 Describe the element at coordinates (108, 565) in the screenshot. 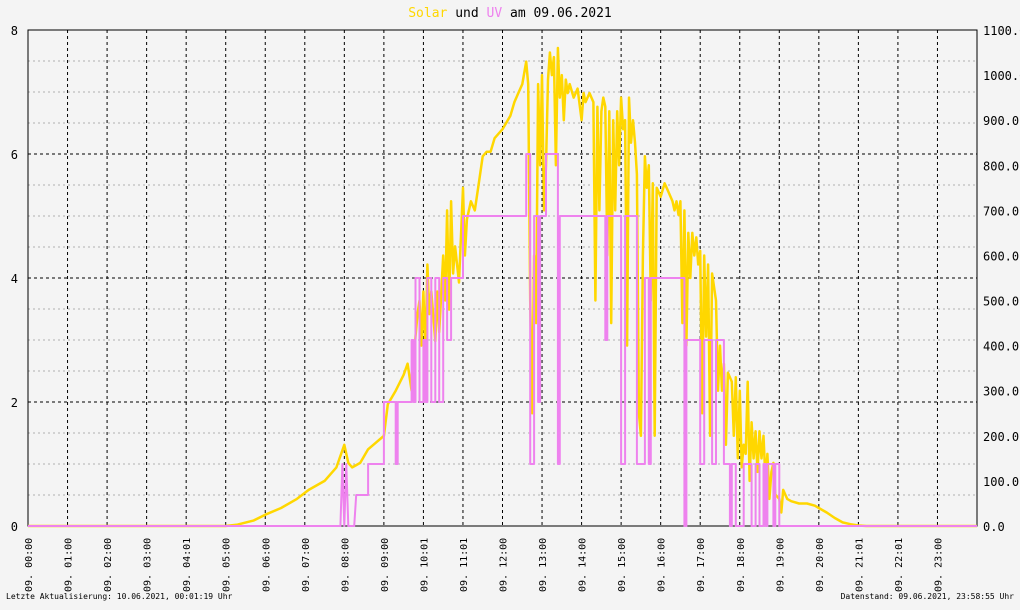

I see `x-tick-label: 09. 02:00` at that location.